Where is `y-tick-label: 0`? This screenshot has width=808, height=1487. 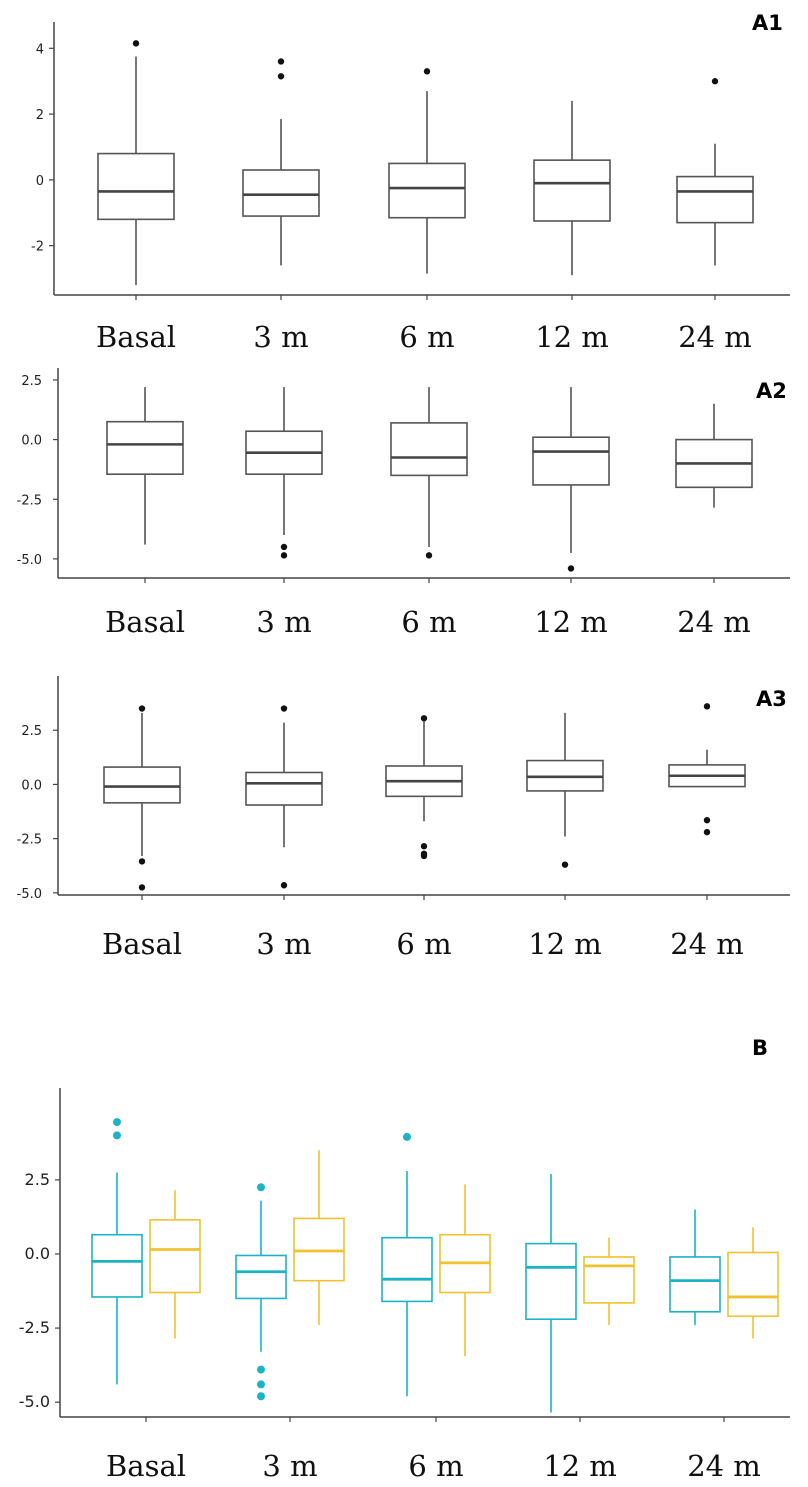 y-tick-label: 0 is located at coordinates (40, 181).